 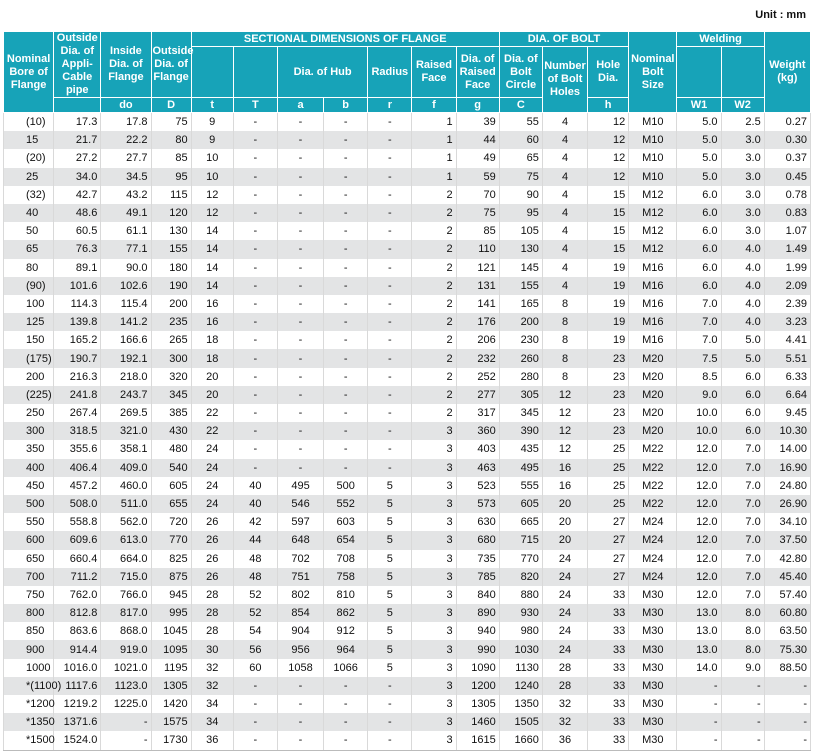 I want to click on table-cell: 680, so click(x=477, y=540).